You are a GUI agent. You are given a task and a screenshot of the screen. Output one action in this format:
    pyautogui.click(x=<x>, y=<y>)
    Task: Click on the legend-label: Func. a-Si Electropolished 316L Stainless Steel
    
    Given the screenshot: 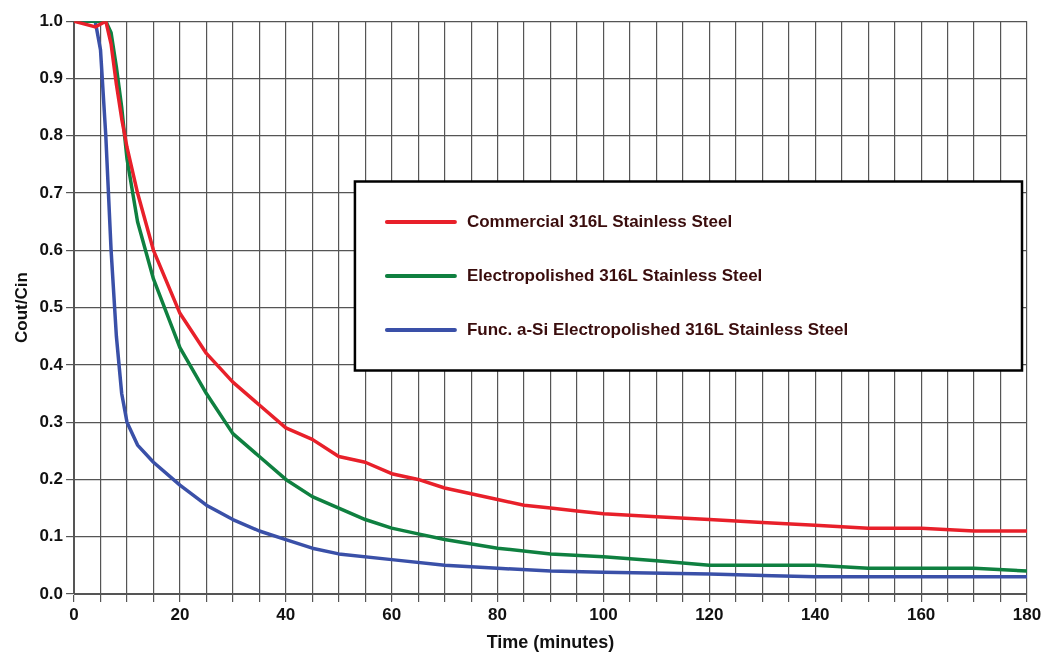 What is the action you would take?
    pyautogui.click(x=657, y=329)
    